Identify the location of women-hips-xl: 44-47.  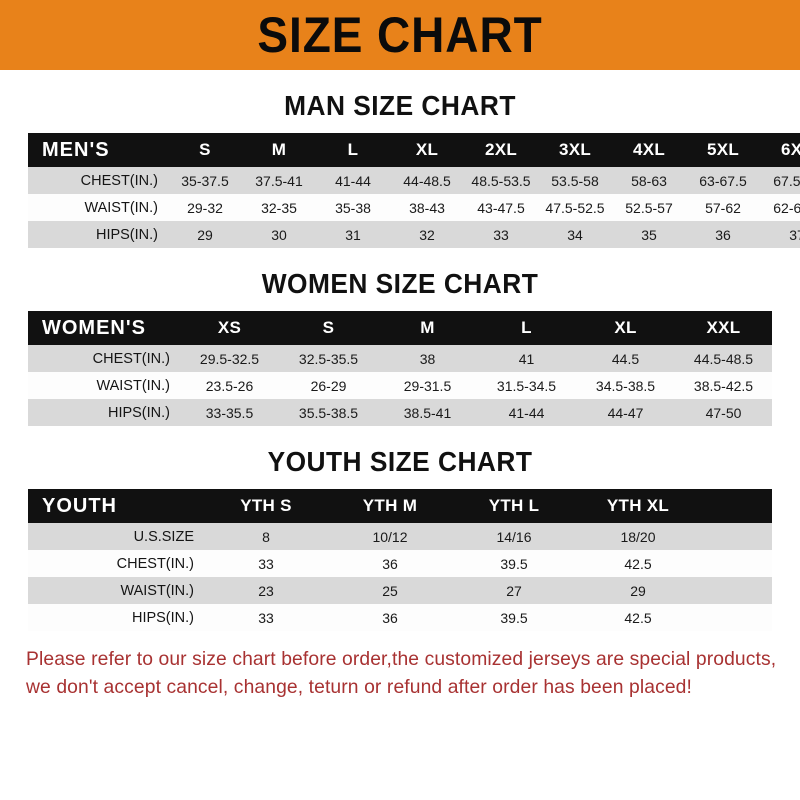
(625, 412).